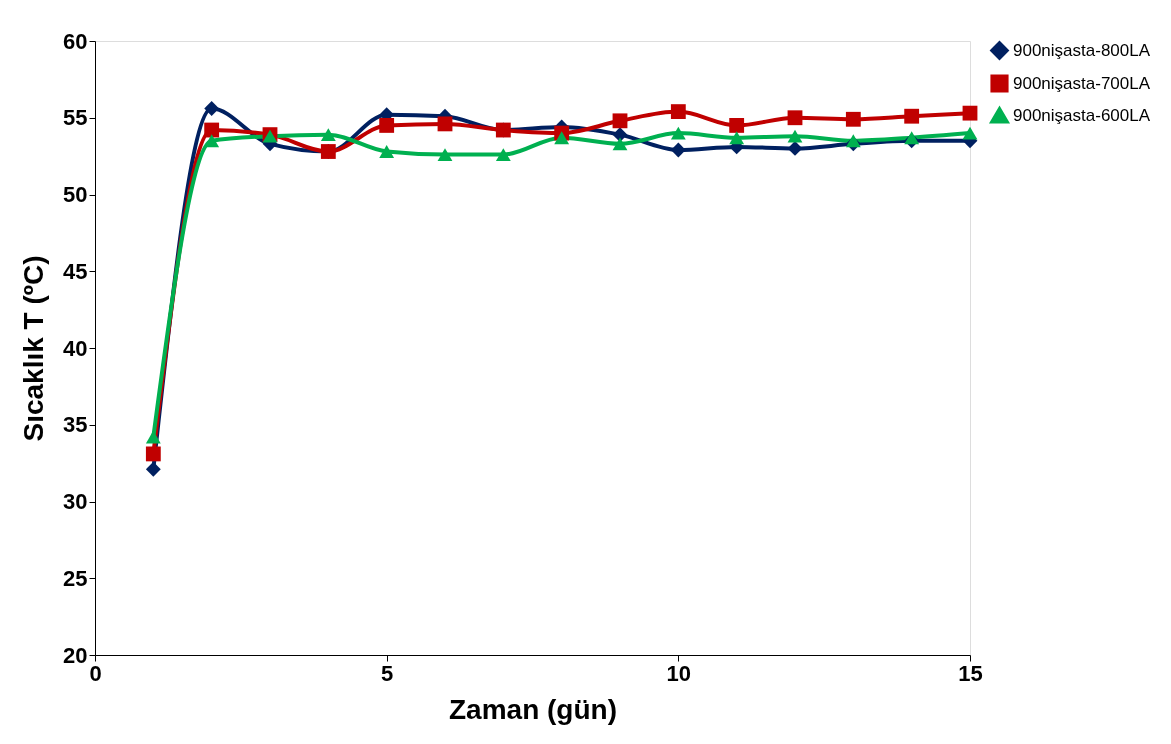  I want to click on x-tick-label: 0, so click(95, 673).